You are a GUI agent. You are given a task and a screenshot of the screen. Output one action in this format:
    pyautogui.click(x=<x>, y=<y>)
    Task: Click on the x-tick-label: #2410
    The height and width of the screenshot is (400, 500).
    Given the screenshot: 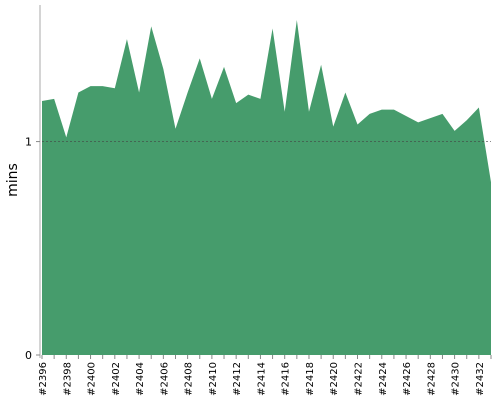 What is the action you would take?
    pyautogui.click(x=213, y=379)
    